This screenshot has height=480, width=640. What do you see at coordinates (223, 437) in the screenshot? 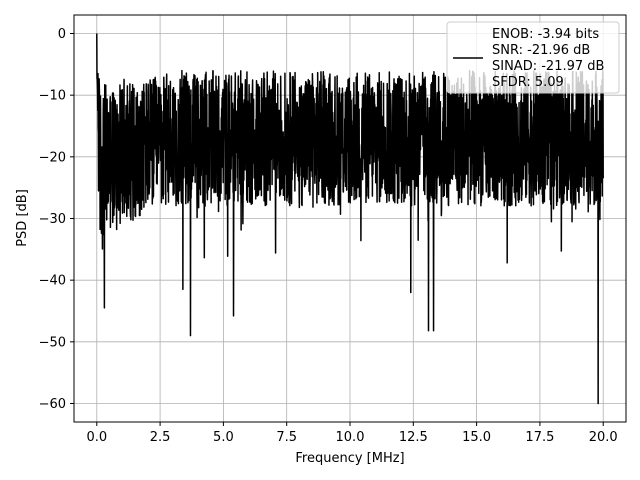
I see `x-tick-label: 5.0` at bounding box center [223, 437].